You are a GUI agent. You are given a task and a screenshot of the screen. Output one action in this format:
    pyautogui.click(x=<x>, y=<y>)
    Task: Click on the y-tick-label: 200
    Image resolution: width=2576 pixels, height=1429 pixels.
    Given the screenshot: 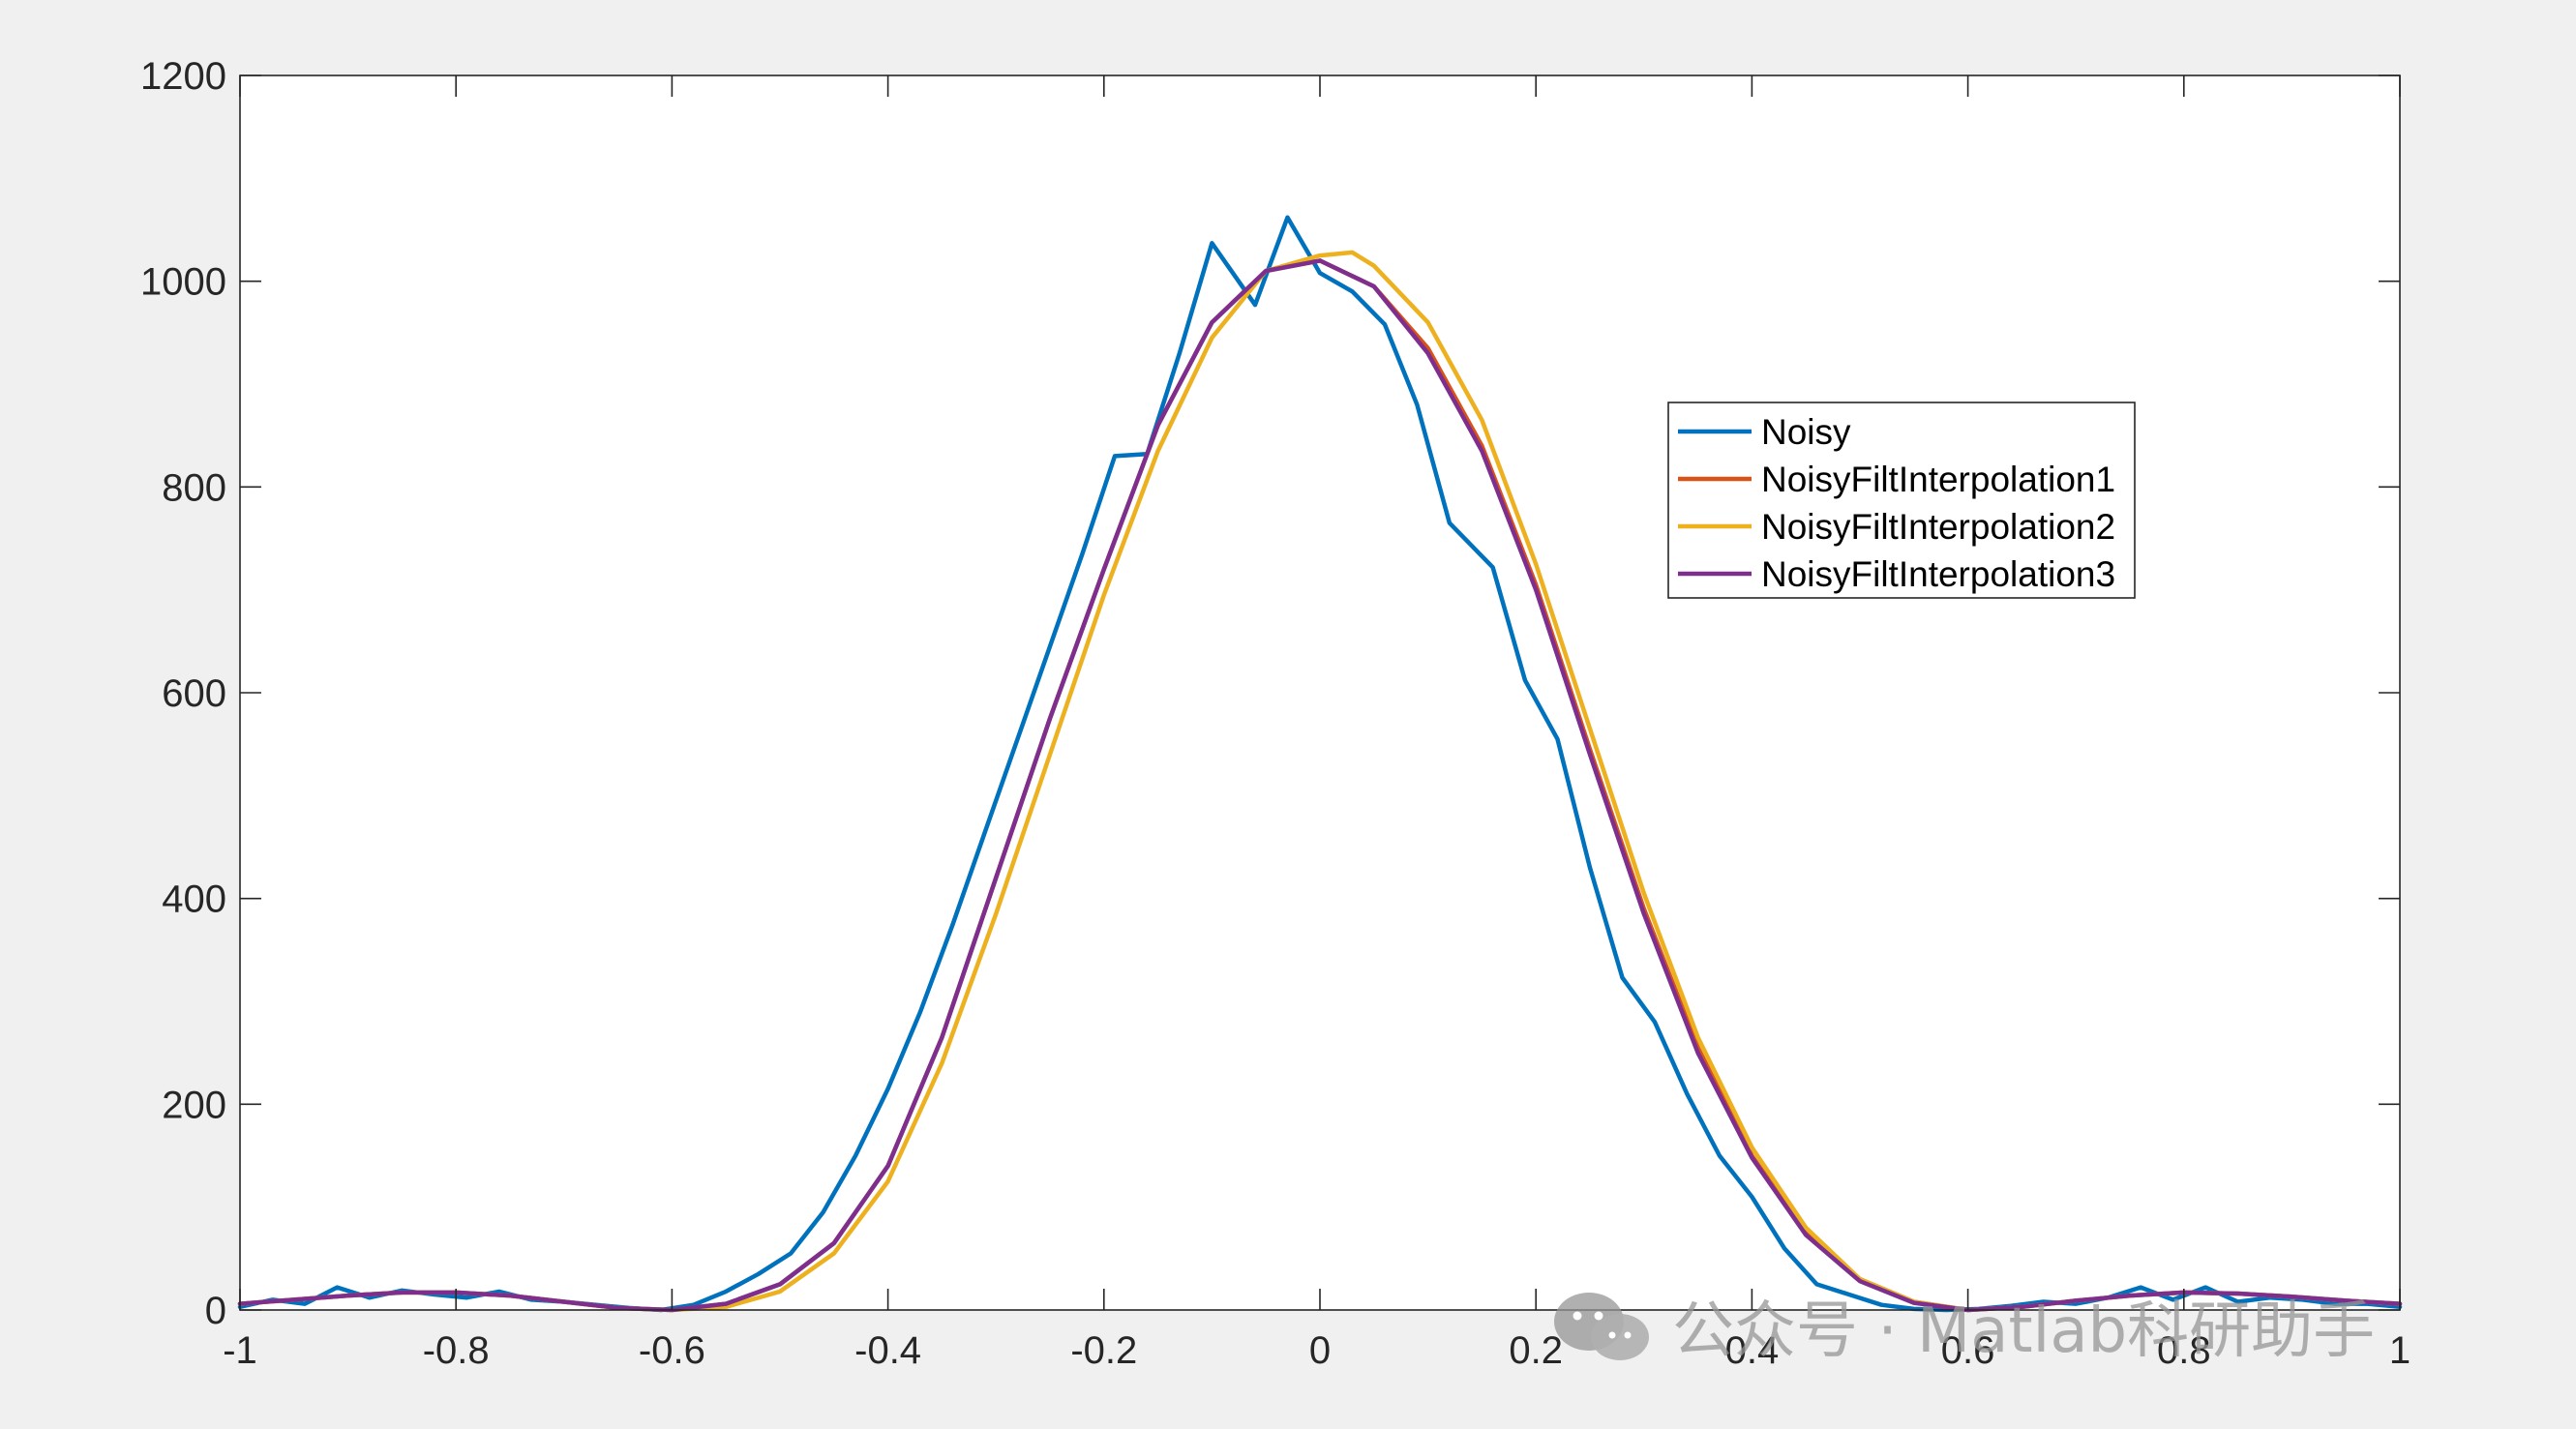 What is the action you would take?
    pyautogui.click(x=194, y=1105)
    